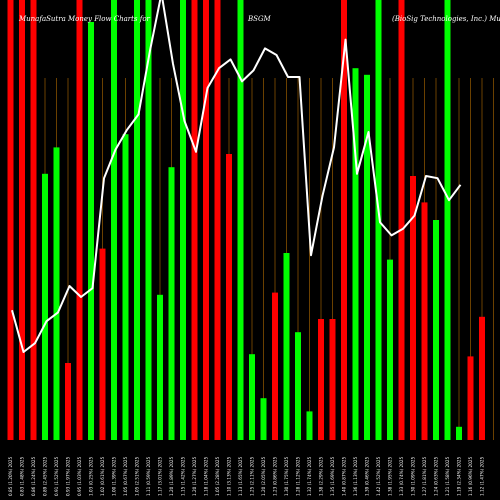  Describe the element at coordinates (194, 476) in the screenshot. I see `x-tick-label: 1.20 (1.27%) 2025` at that location.